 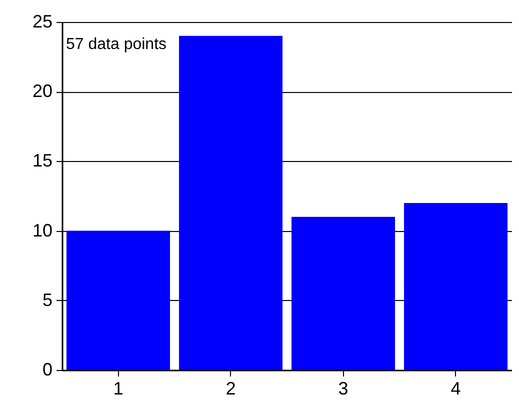 What do you see at coordinates (47, 300) in the screenshot?
I see `y-tick-label: 5` at bounding box center [47, 300].